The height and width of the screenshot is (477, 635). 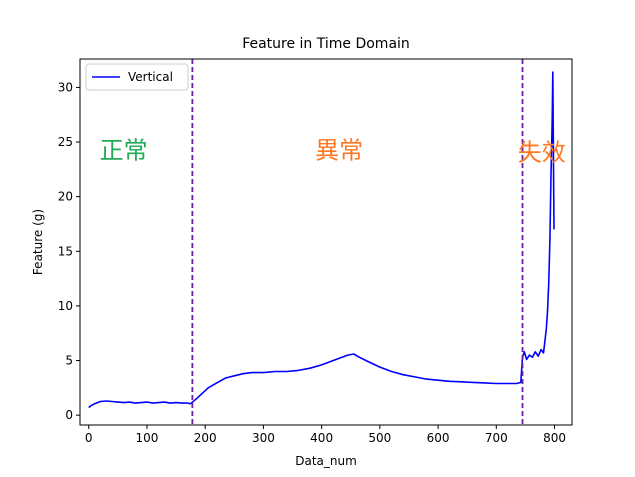 What do you see at coordinates (263, 438) in the screenshot?
I see `x-tick-label: 300` at bounding box center [263, 438].